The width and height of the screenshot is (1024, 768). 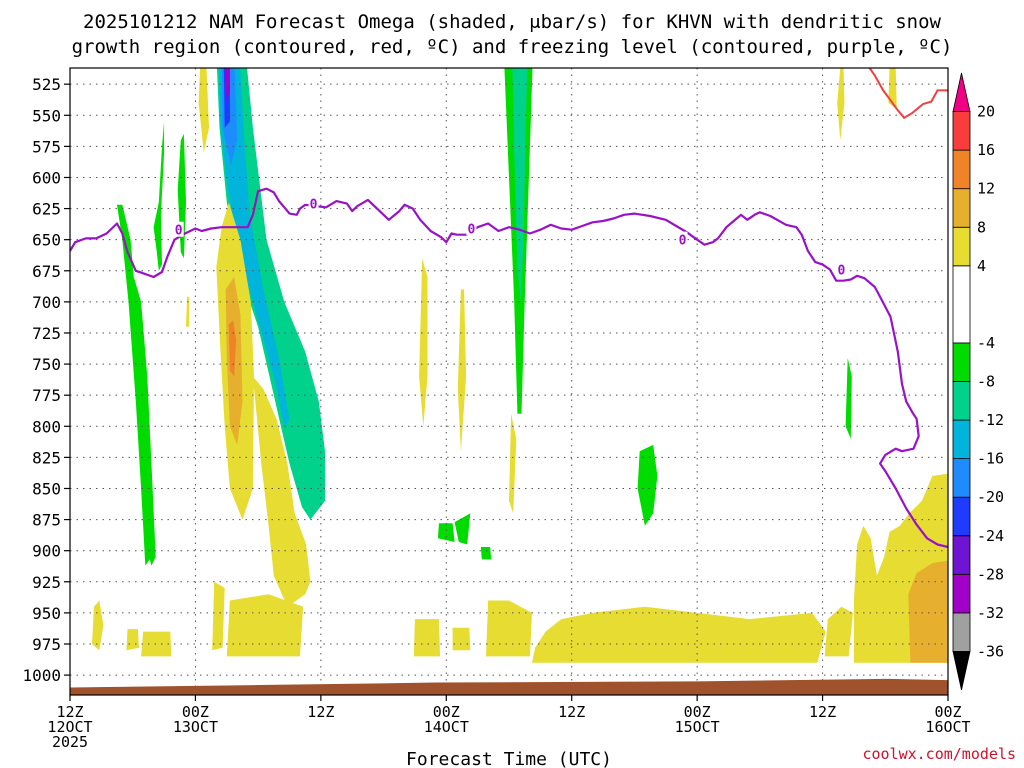 I want to click on freezing-level-label-1: 0, so click(x=314, y=205).